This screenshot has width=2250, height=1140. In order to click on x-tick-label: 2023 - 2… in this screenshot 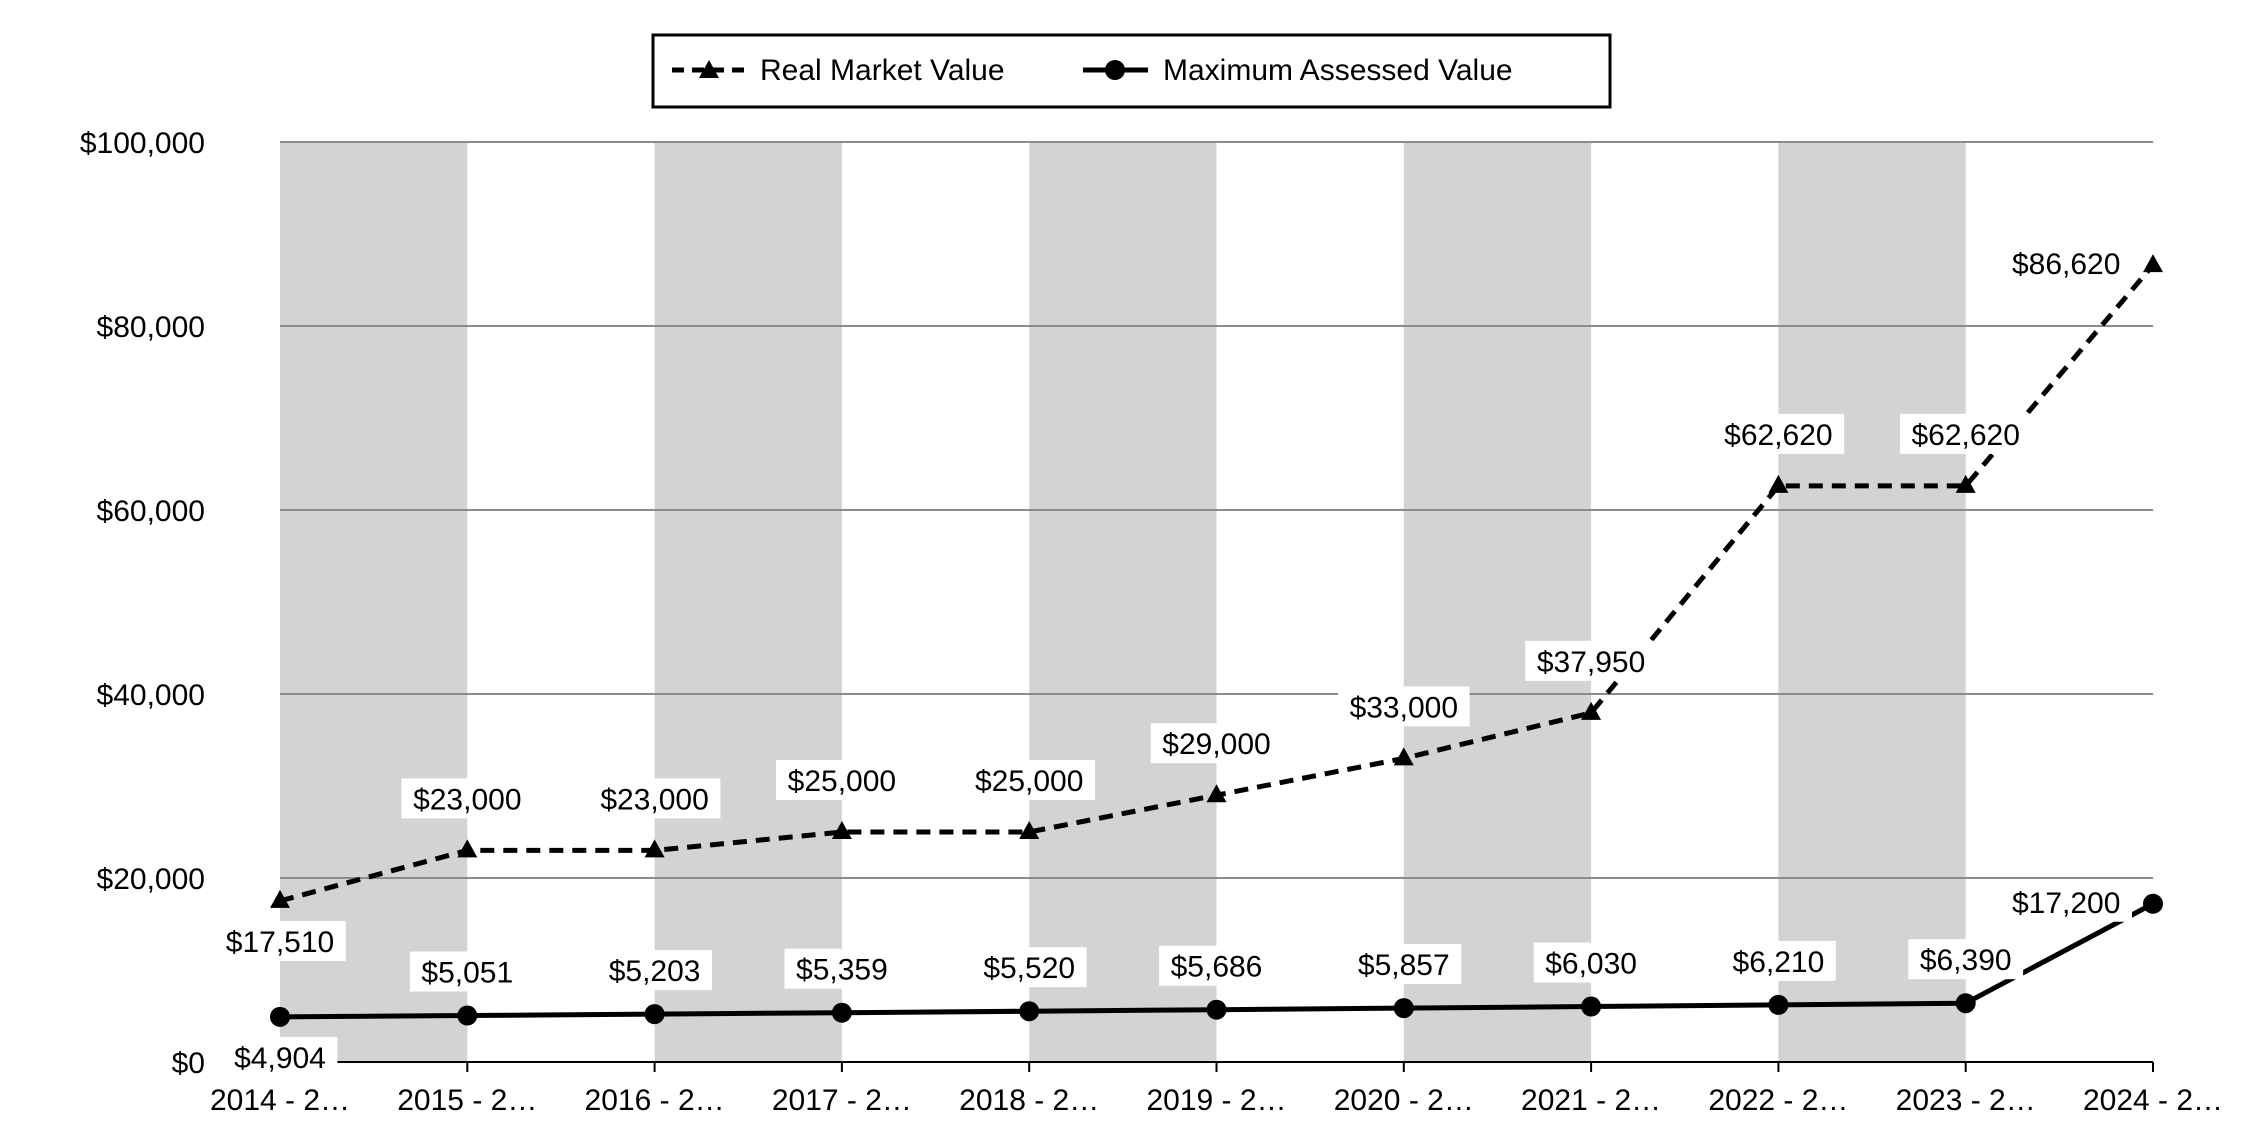, I will do `click(1966, 1100)`.